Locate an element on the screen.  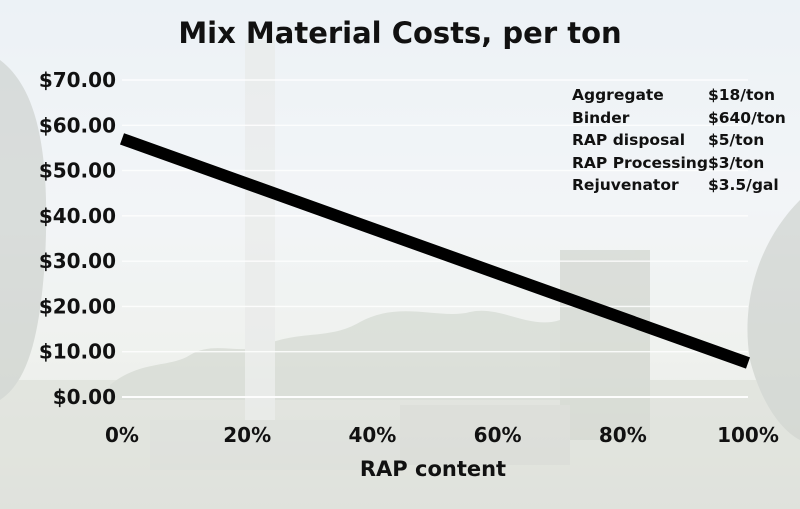
treeline-shape is located at coordinates (335, 355).